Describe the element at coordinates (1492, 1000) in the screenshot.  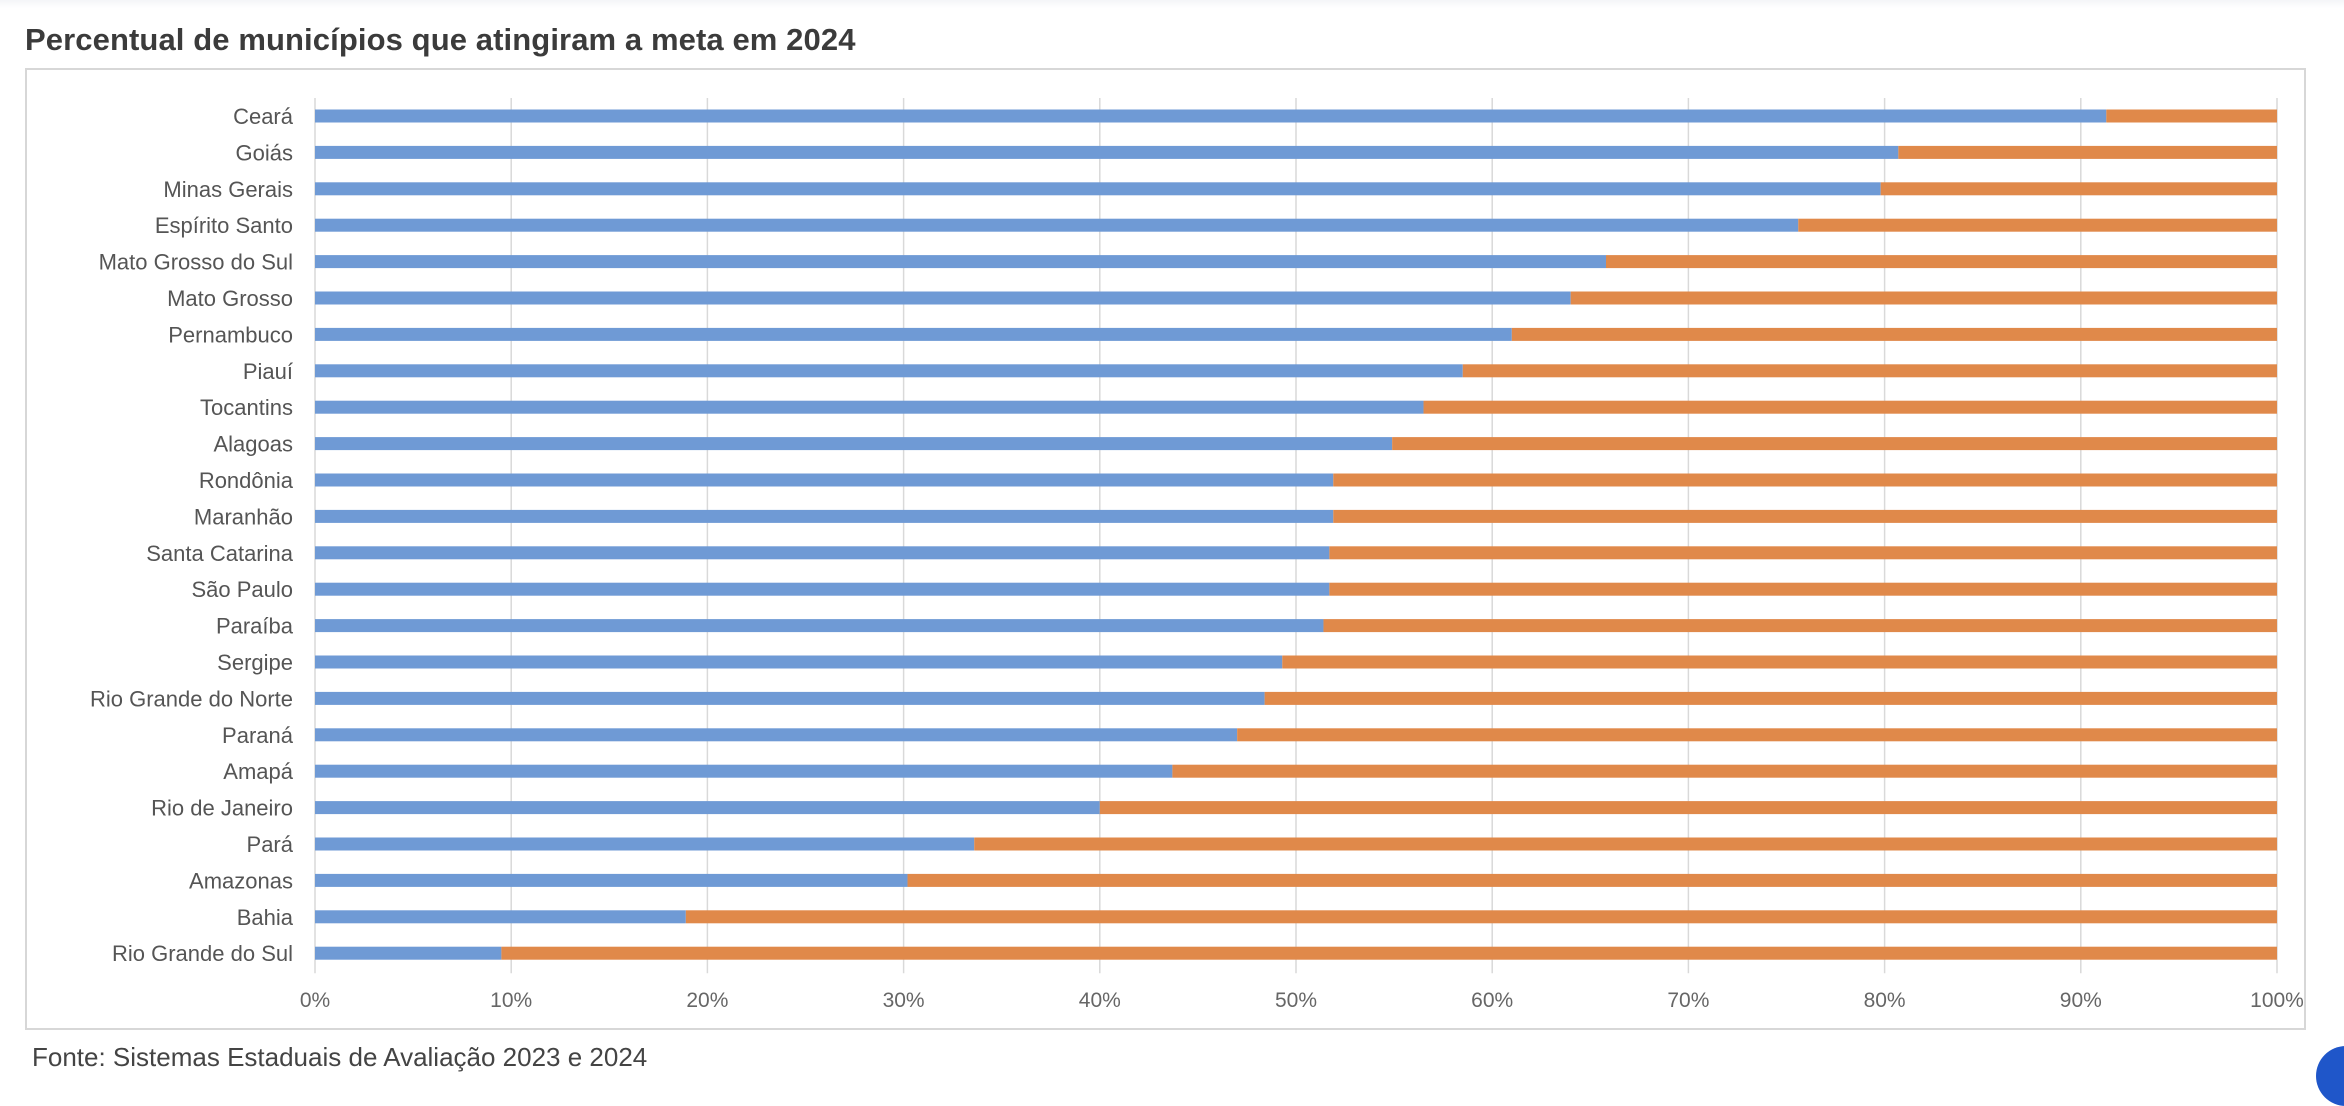
I see `x-tick-label: 60%` at that location.